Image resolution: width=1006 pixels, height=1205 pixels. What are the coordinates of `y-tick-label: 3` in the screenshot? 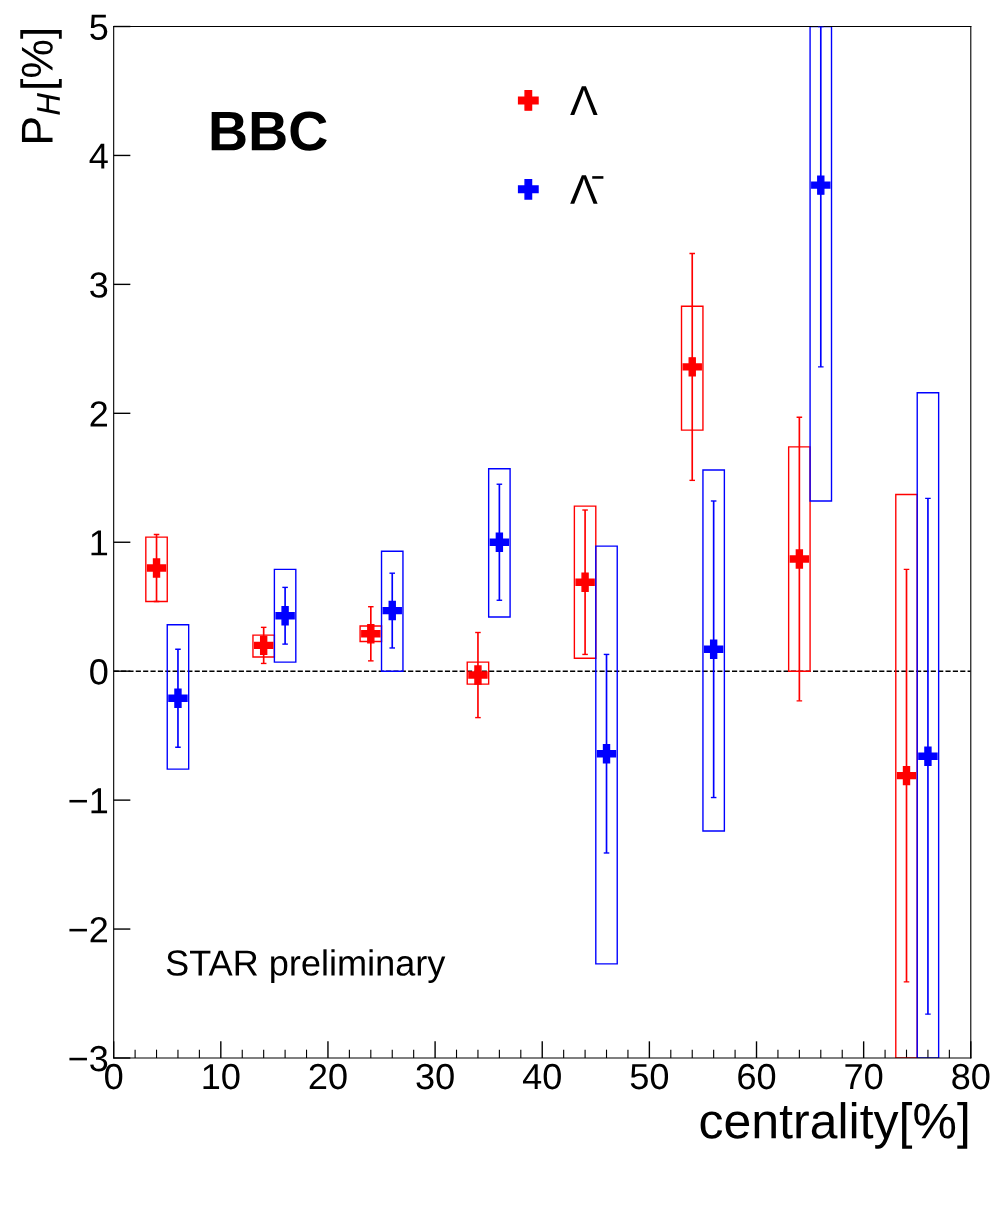 It's located at (99, 285).